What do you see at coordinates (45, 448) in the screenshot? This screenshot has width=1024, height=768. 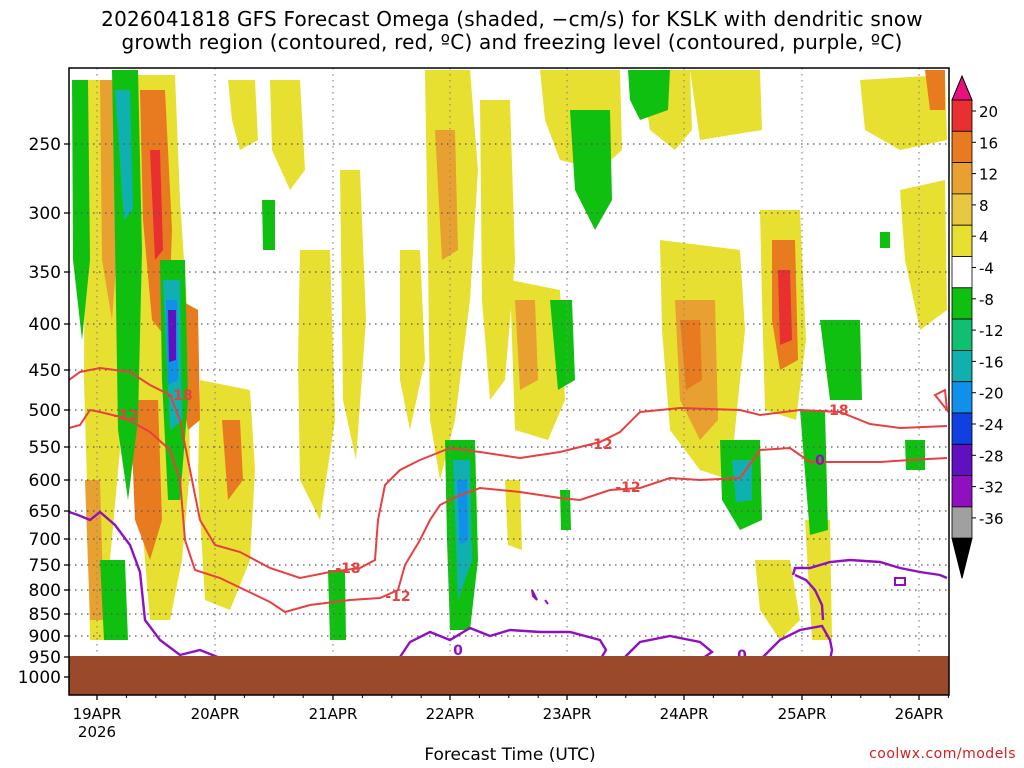 I see `y-tick-label: 550` at bounding box center [45, 448].